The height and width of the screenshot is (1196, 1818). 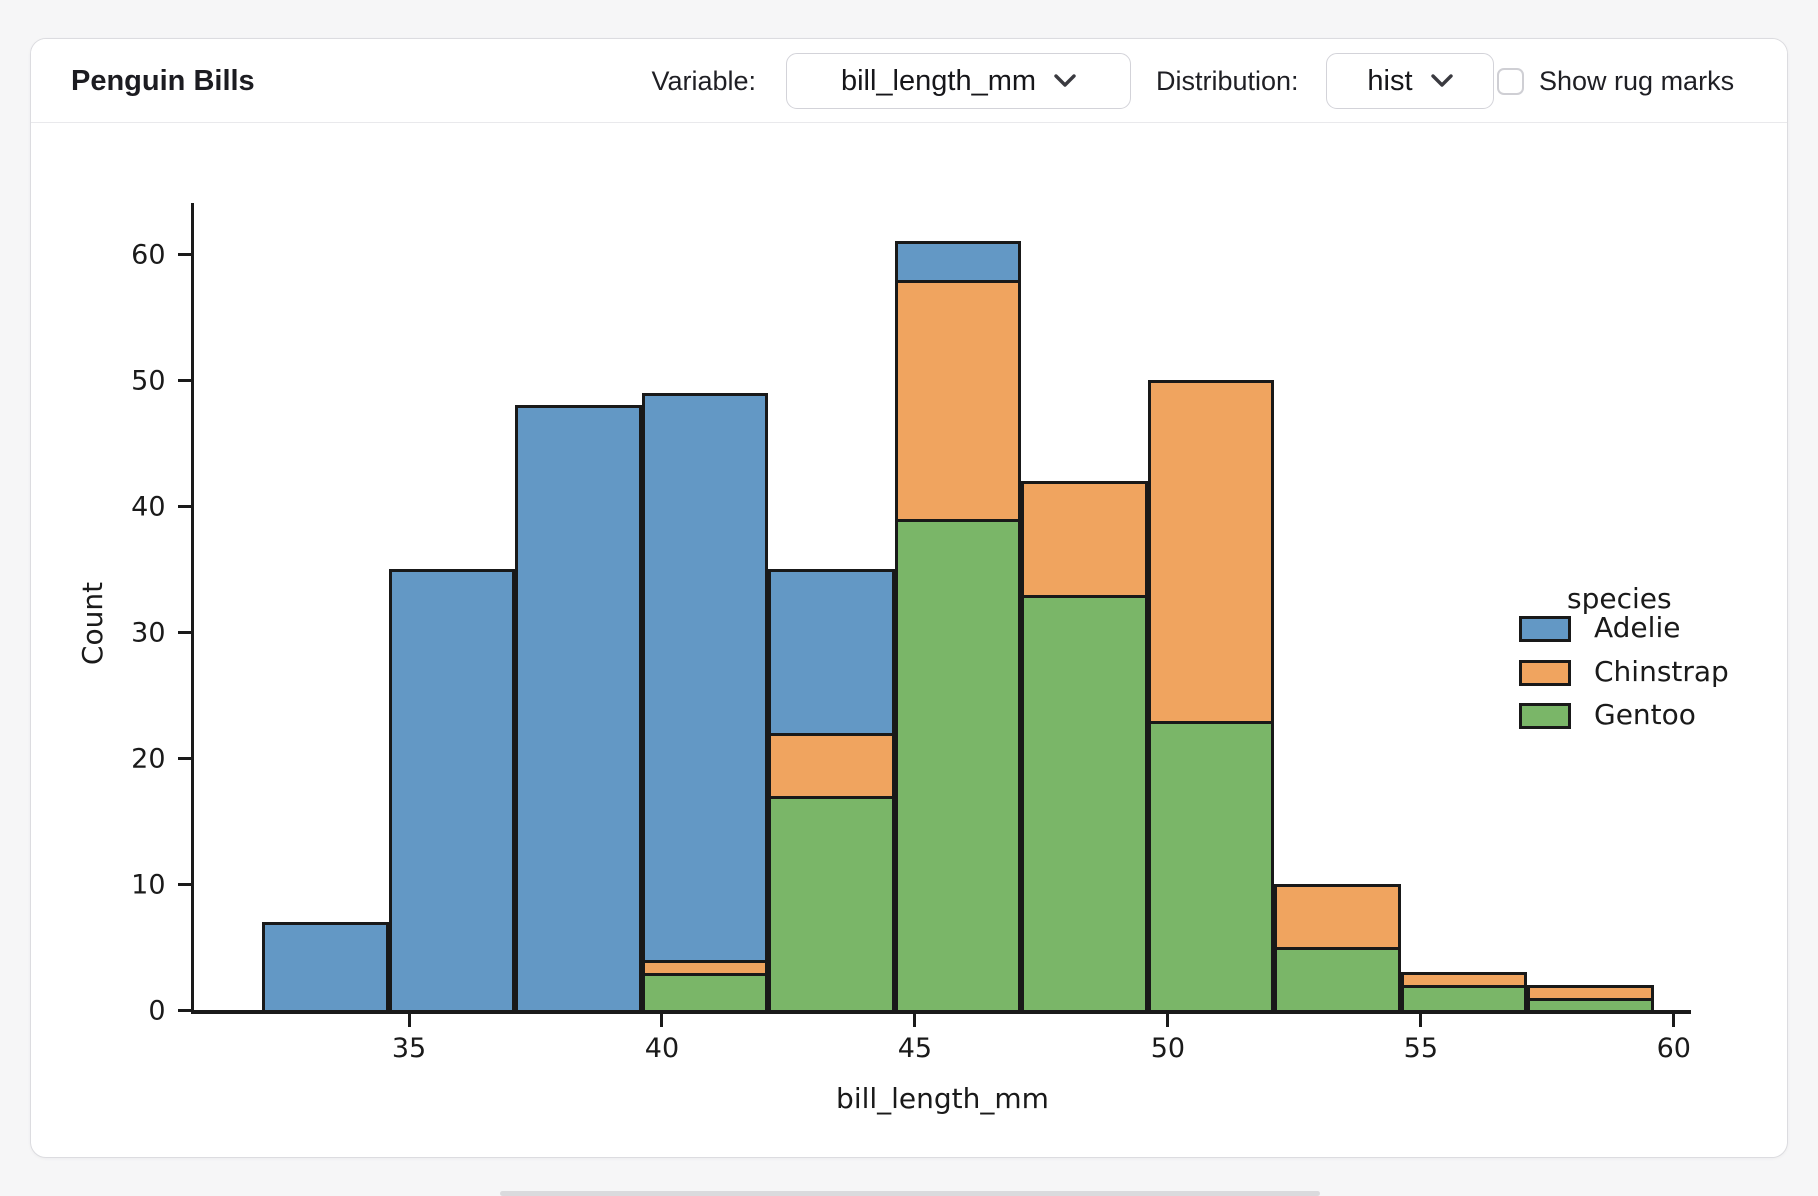 I want to click on variable-dropdown-value: bill_length_mm, so click(x=938, y=80).